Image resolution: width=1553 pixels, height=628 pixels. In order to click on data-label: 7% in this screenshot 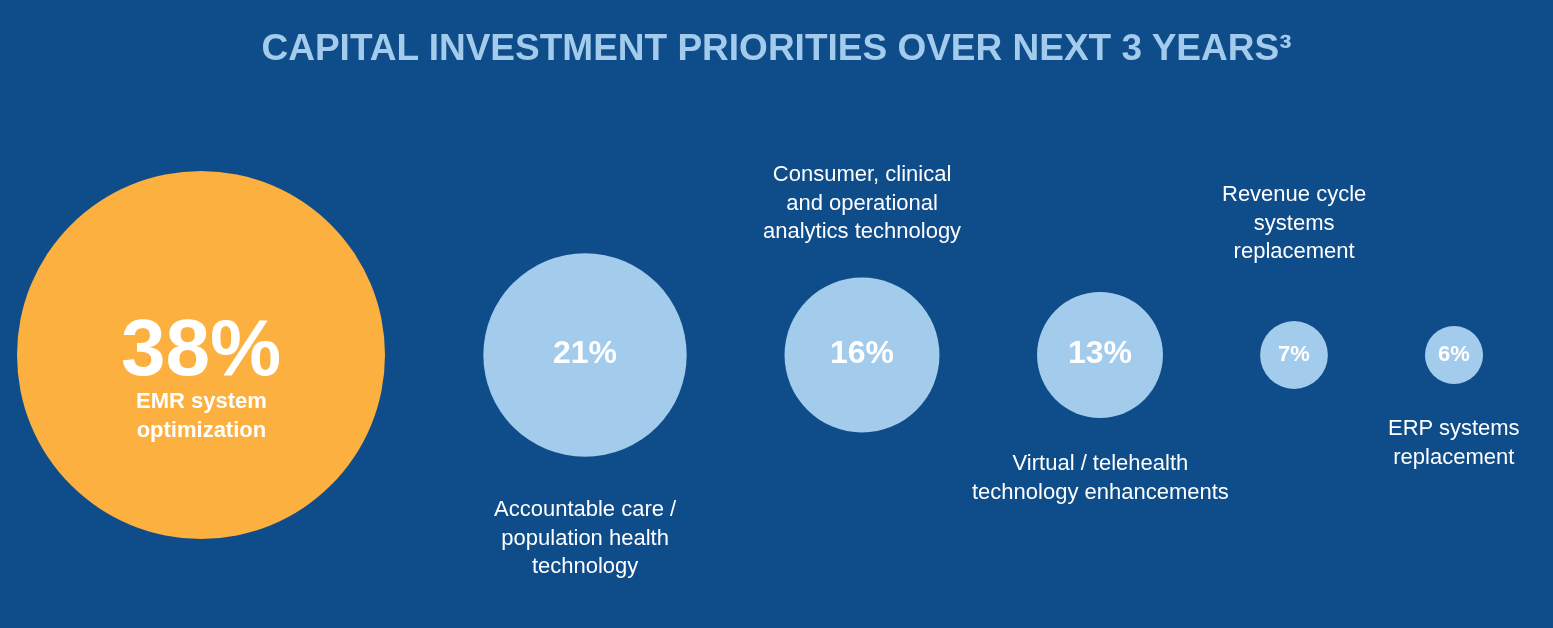, I will do `click(1294, 353)`.